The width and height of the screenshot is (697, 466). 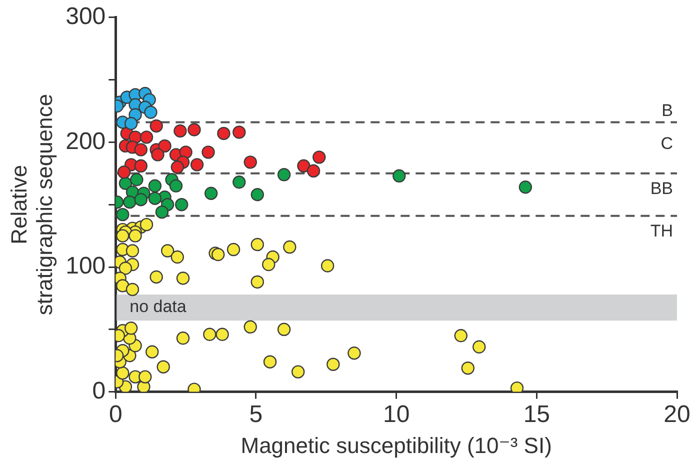 What do you see at coordinates (661, 188) in the screenshot?
I see `annotation: BB` at bounding box center [661, 188].